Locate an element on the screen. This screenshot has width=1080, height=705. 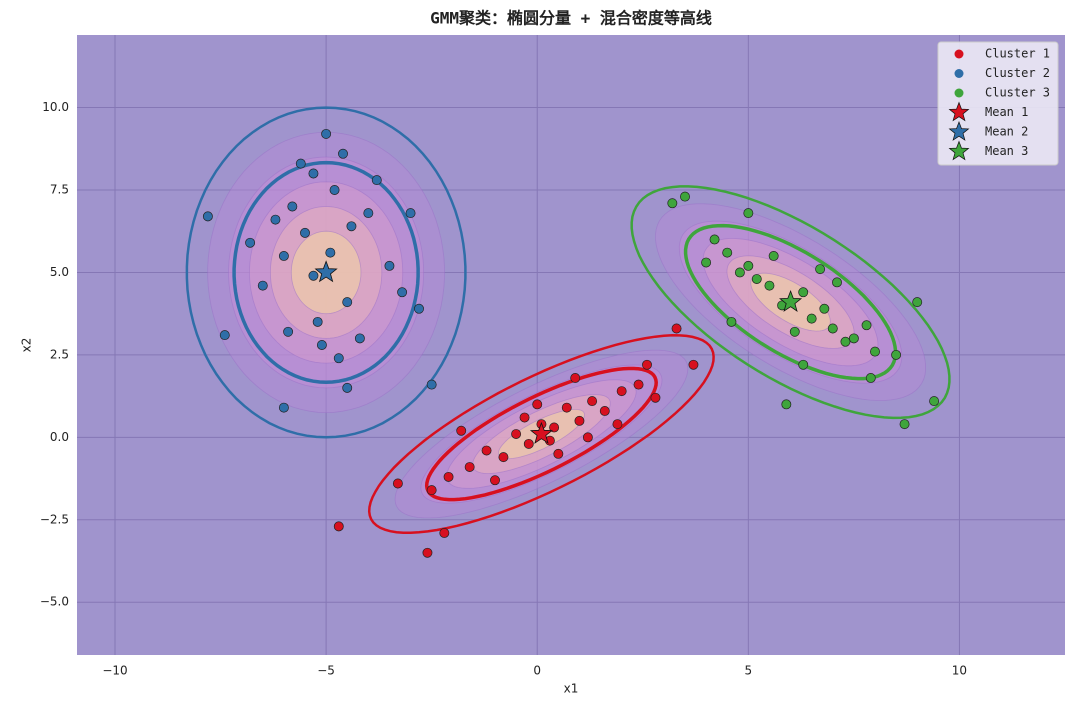
x-tick-label: −10 is located at coordinates (114, 671).